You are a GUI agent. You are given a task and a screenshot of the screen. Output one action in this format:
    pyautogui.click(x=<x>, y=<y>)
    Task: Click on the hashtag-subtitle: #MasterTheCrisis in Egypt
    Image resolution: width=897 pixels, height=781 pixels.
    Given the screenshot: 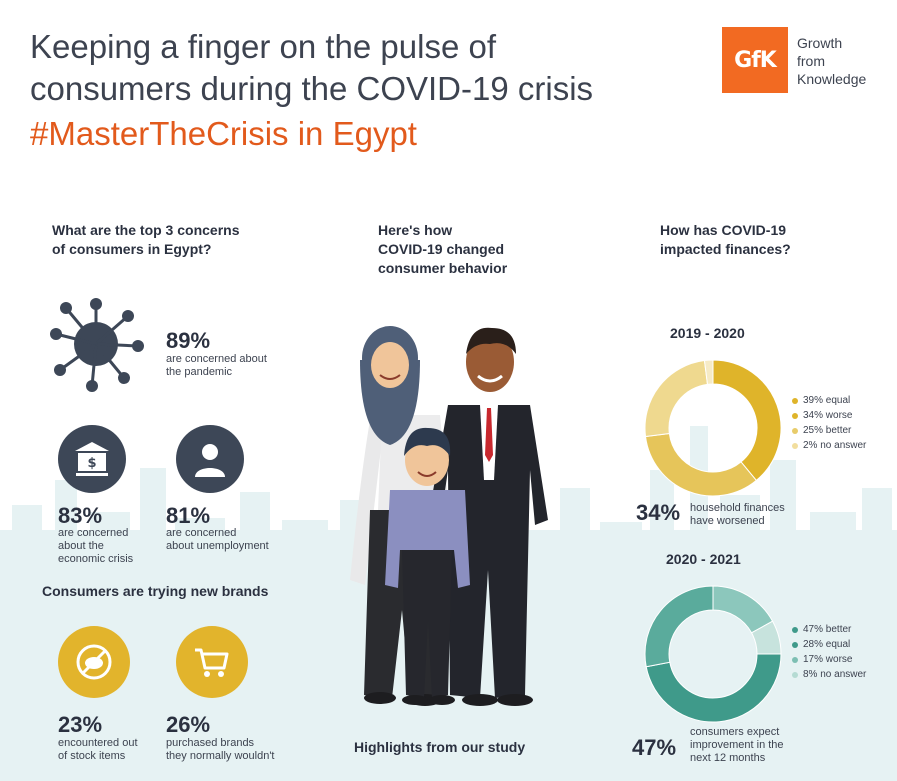 What is the action you would take?
    pyautogui.click(x=223, y=133)
    